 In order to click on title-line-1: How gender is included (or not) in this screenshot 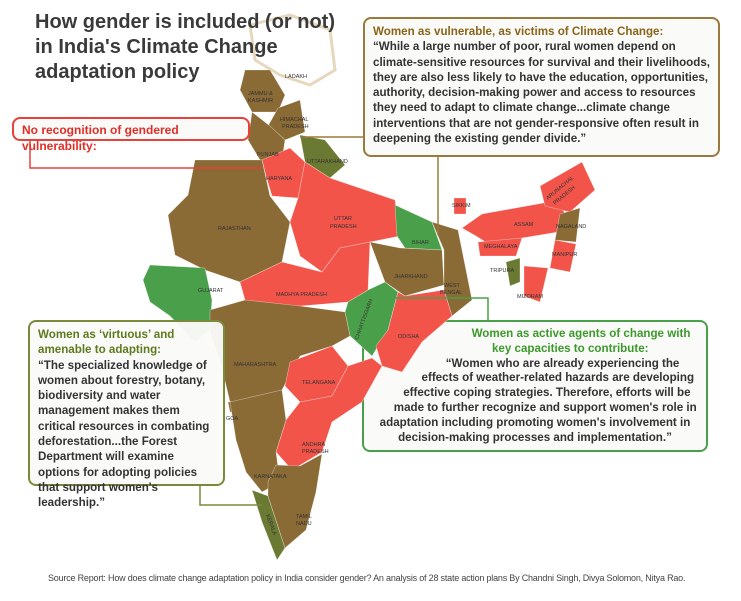, I will do `click(185, 22)`.